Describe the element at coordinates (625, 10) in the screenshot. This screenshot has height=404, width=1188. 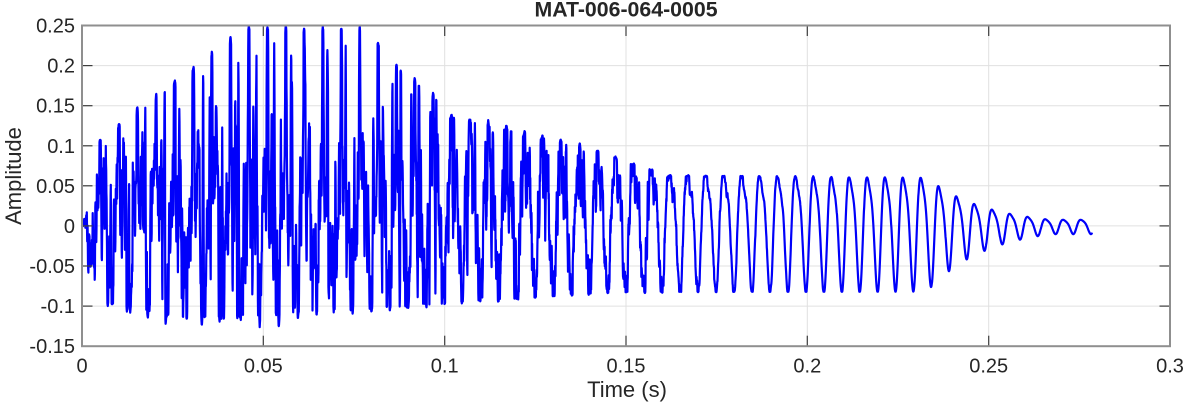
I see `svg-text: MAT-006-064-0005` at that location.